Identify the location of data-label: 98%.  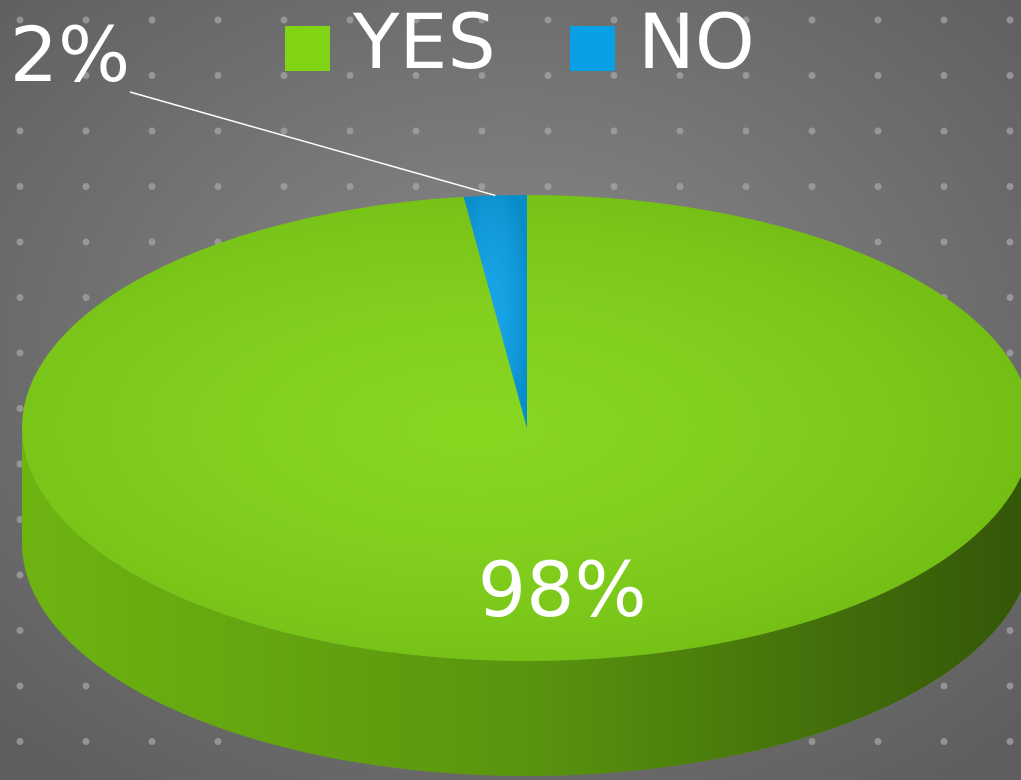
(562, 589).